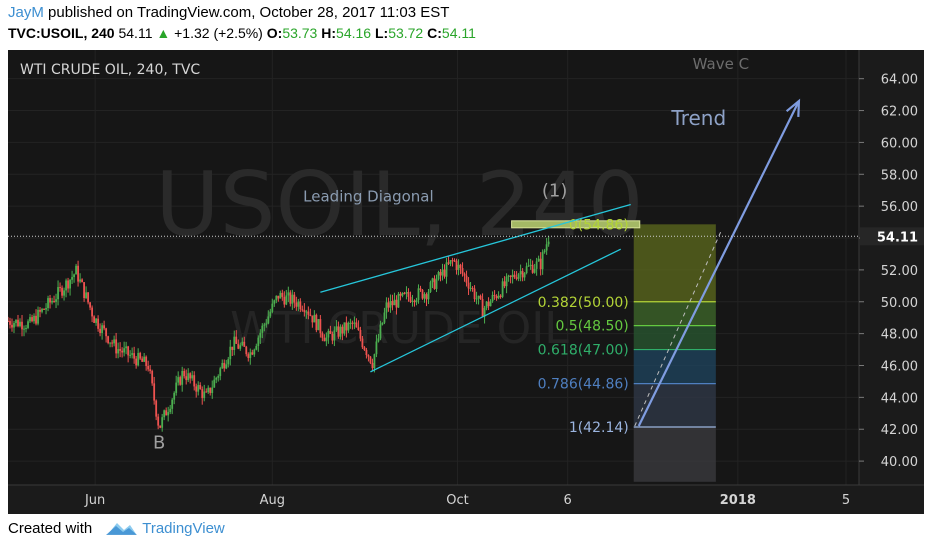 This screenshot has height=550, width=932. Describe the element at coordinates (183, 528) in the screenshot. I see `tradingview-link: TradingView` at that location.